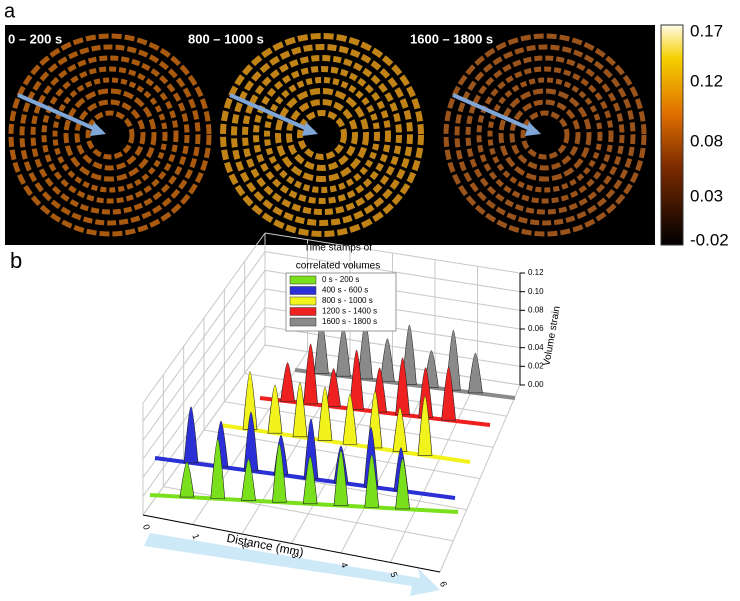 The height and width of the screenshot is (601, 740). I want to click on legend-entry: 1600 s - 1800 s, so click(349, 321).